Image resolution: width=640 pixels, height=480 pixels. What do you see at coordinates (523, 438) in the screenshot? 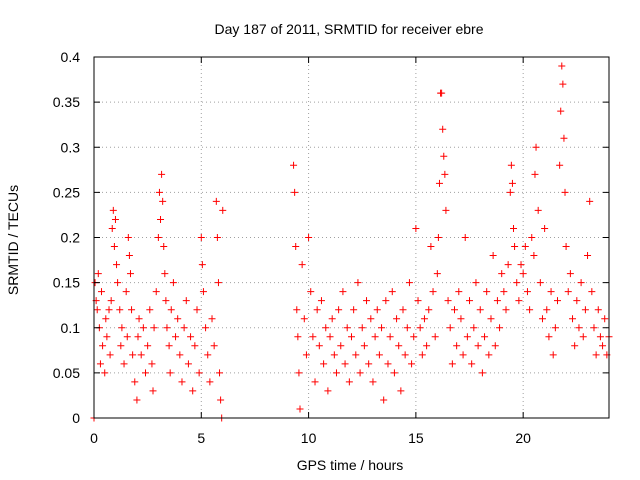
I see `x-tick-label: 20` at bounding box center [523, 438].